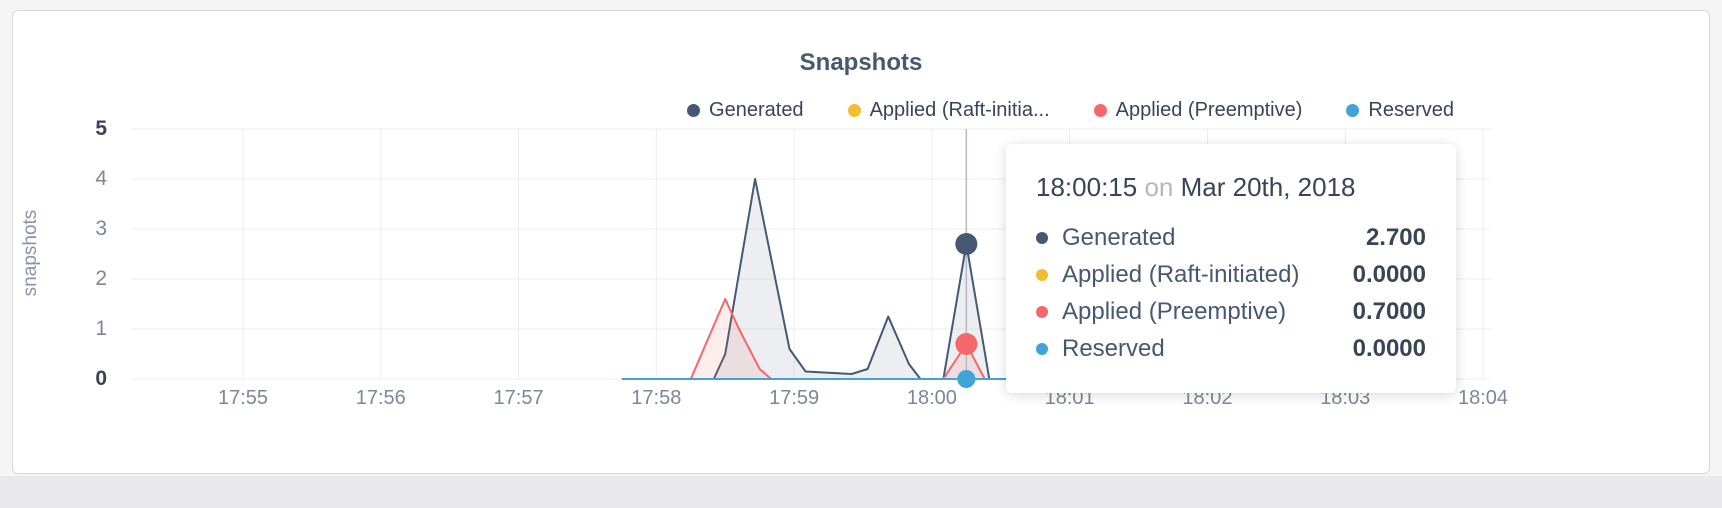 The height and width of the screenshot is (508, 1722). I want to click on legend-label: Applied (Preemptive), so click(1209, 110).